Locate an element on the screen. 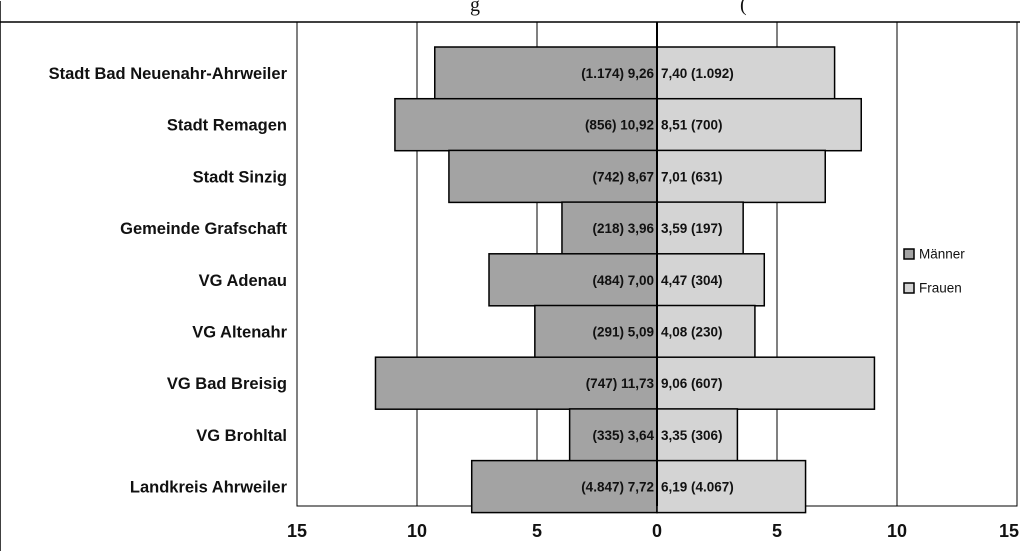 This screenshot has width=1020, height=551. data-label-frauen: 6,19 (4.067) is located at coordinates (697, 487).